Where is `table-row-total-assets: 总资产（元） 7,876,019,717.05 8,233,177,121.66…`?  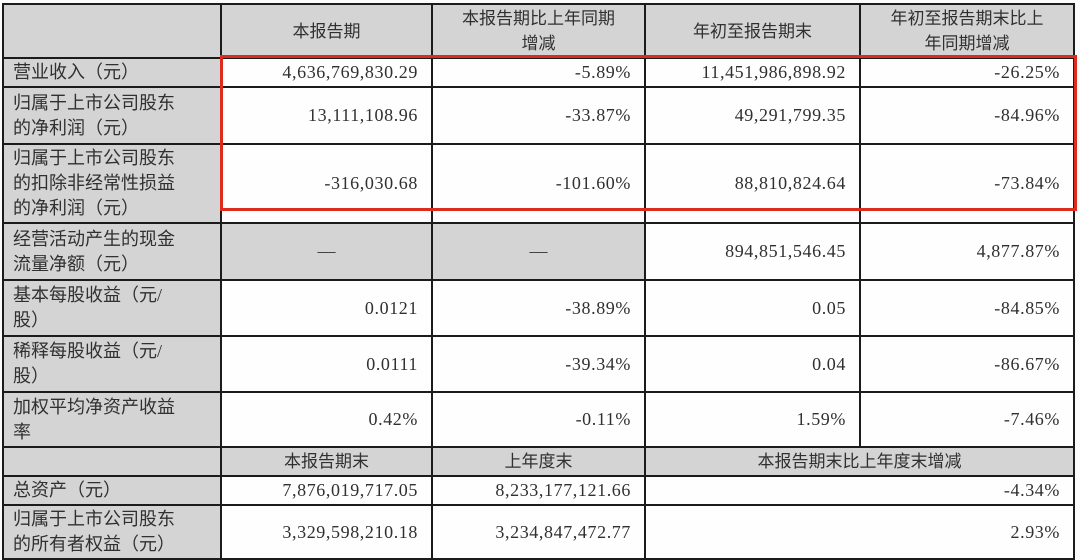
table-row-total-assets: 总资产（元） 7,876,019,717.05 8,233,177,121.66… is located at coordinates (538, 490).